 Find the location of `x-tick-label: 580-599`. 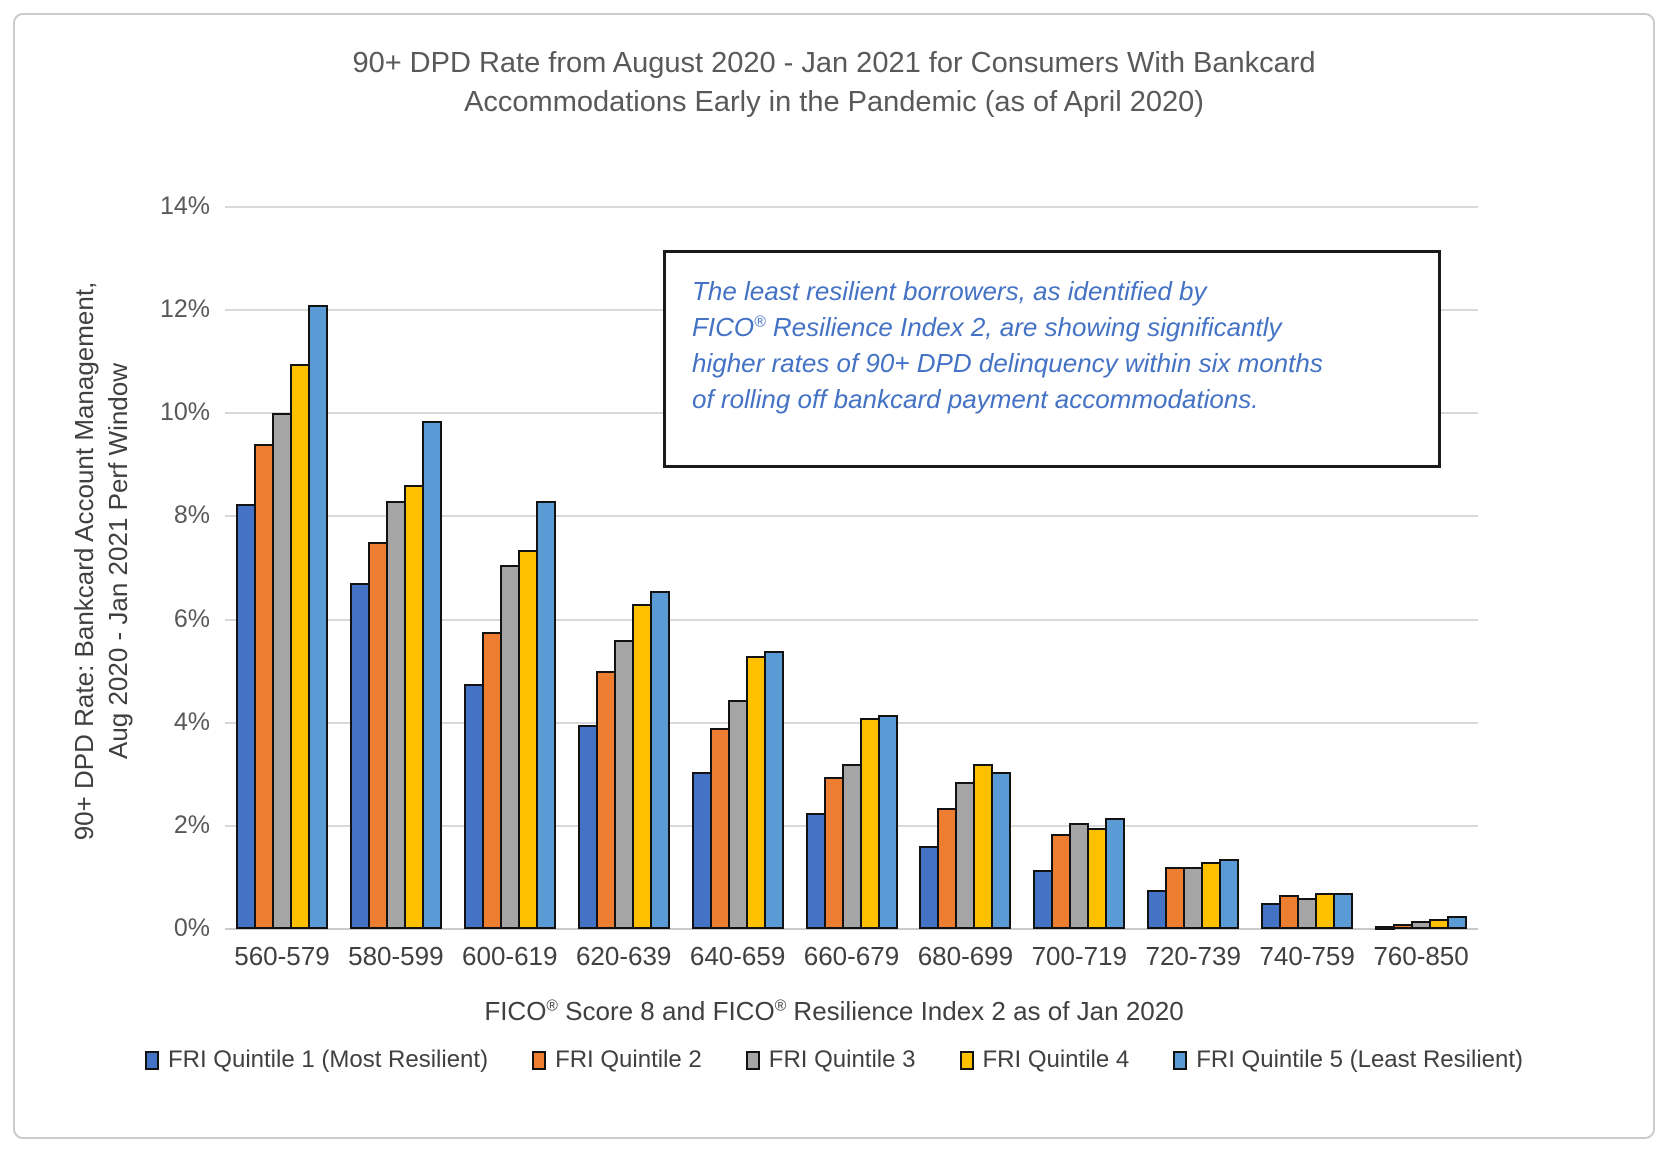

x-tick-label: 580-599 is located at coordinates (396, 956).